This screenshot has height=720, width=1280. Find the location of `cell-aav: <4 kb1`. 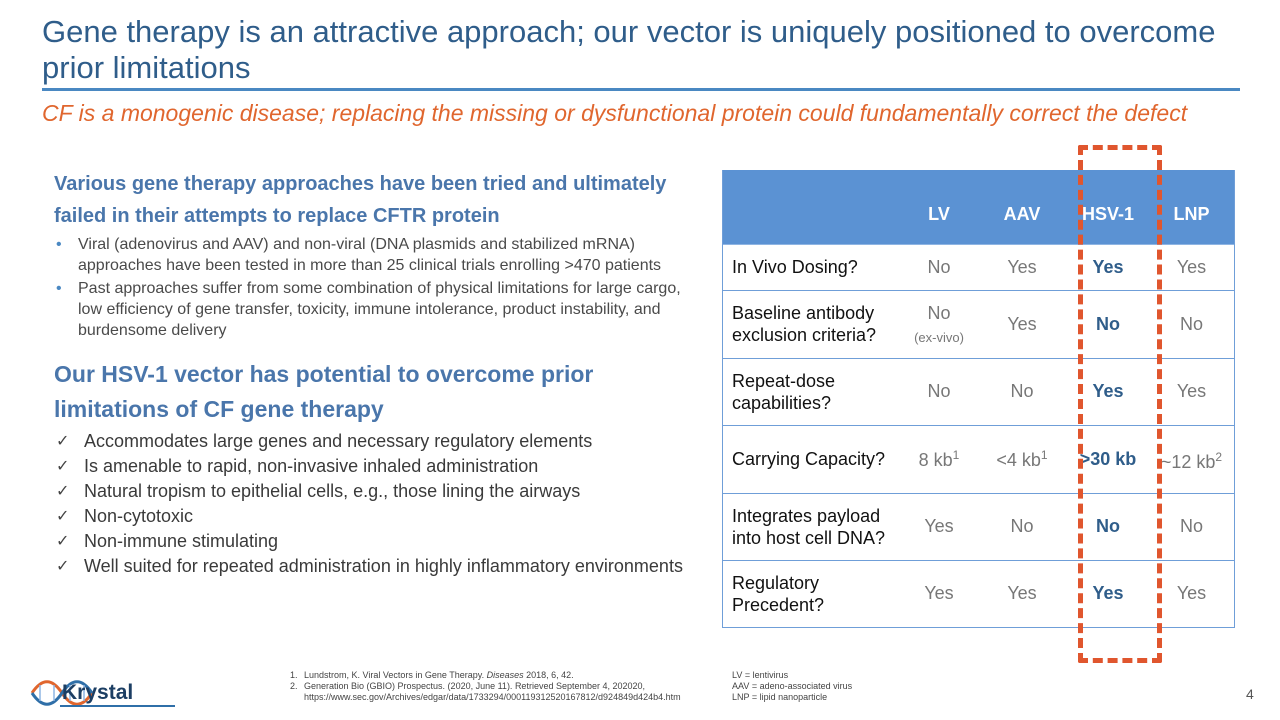

cell-aav: <4 kb1 is located at coordinates (1022, 459).